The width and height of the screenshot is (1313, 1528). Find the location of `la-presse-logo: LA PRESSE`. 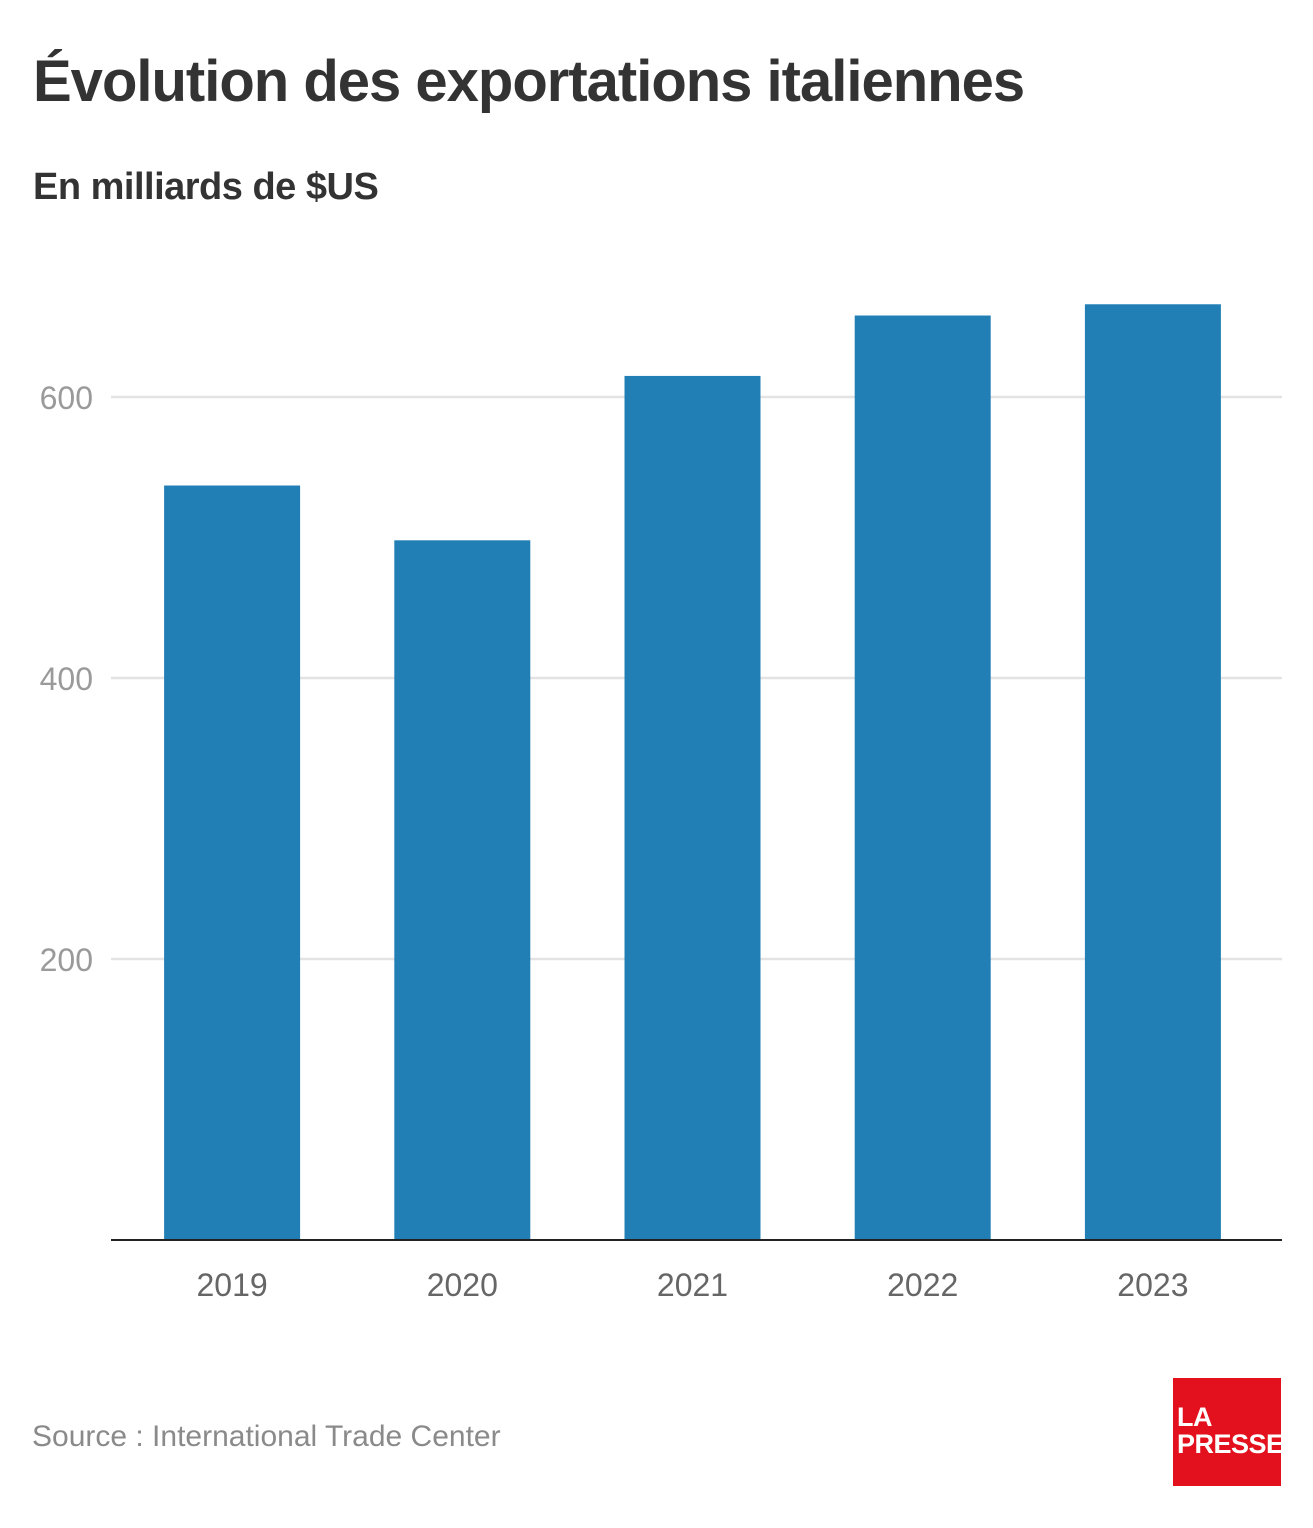

la-presse-logo: LA PRESSE is located at coordinates (1228, 1432).